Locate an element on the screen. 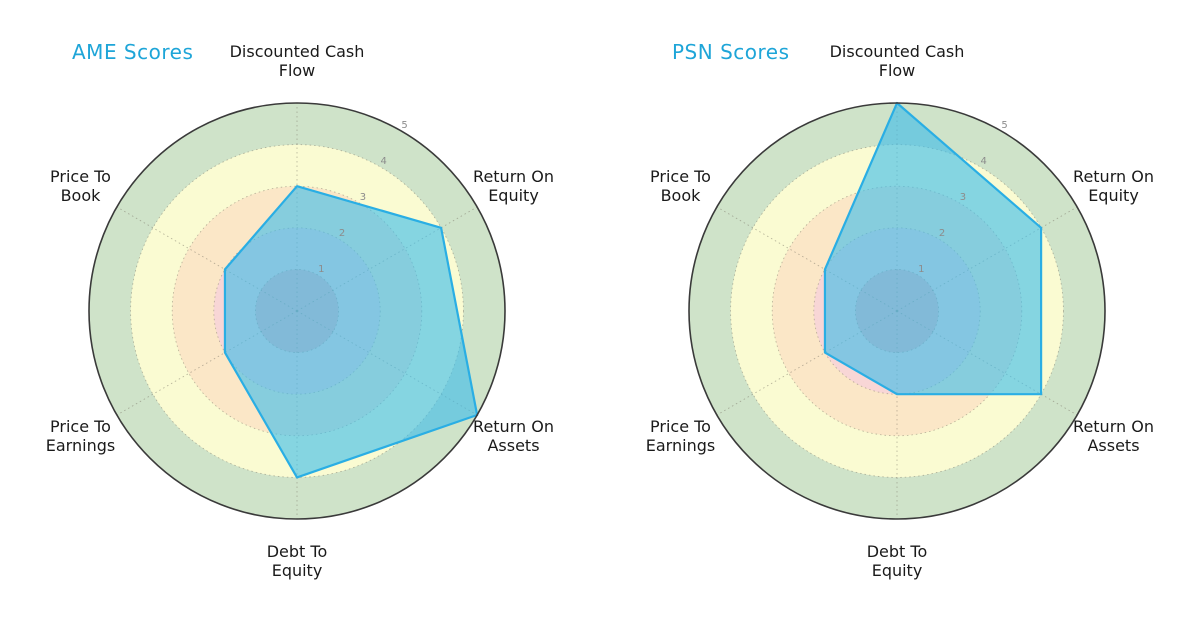 This screenshot has height=625, width=1200. chart-title-ame: AME Scores is located at coordinates (133, 52).